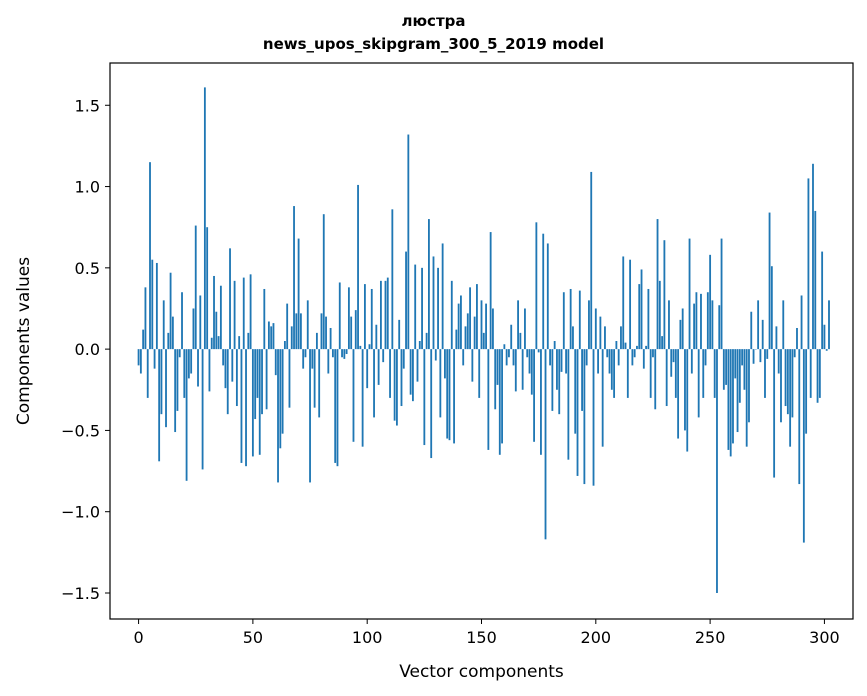  What do you see at coordinates (138, 637) in the screenshot?
I see `x-tick-label: 0` at bounding box center [138, 637].